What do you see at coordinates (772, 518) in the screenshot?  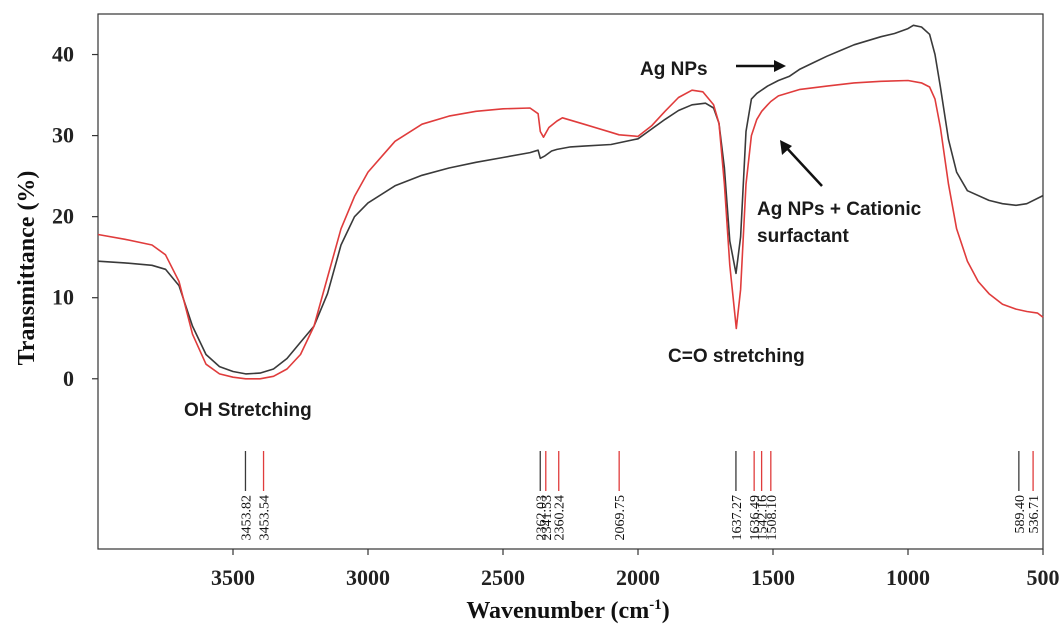 I see `peak-label: 1508.10` at bounding box center [772, 518].